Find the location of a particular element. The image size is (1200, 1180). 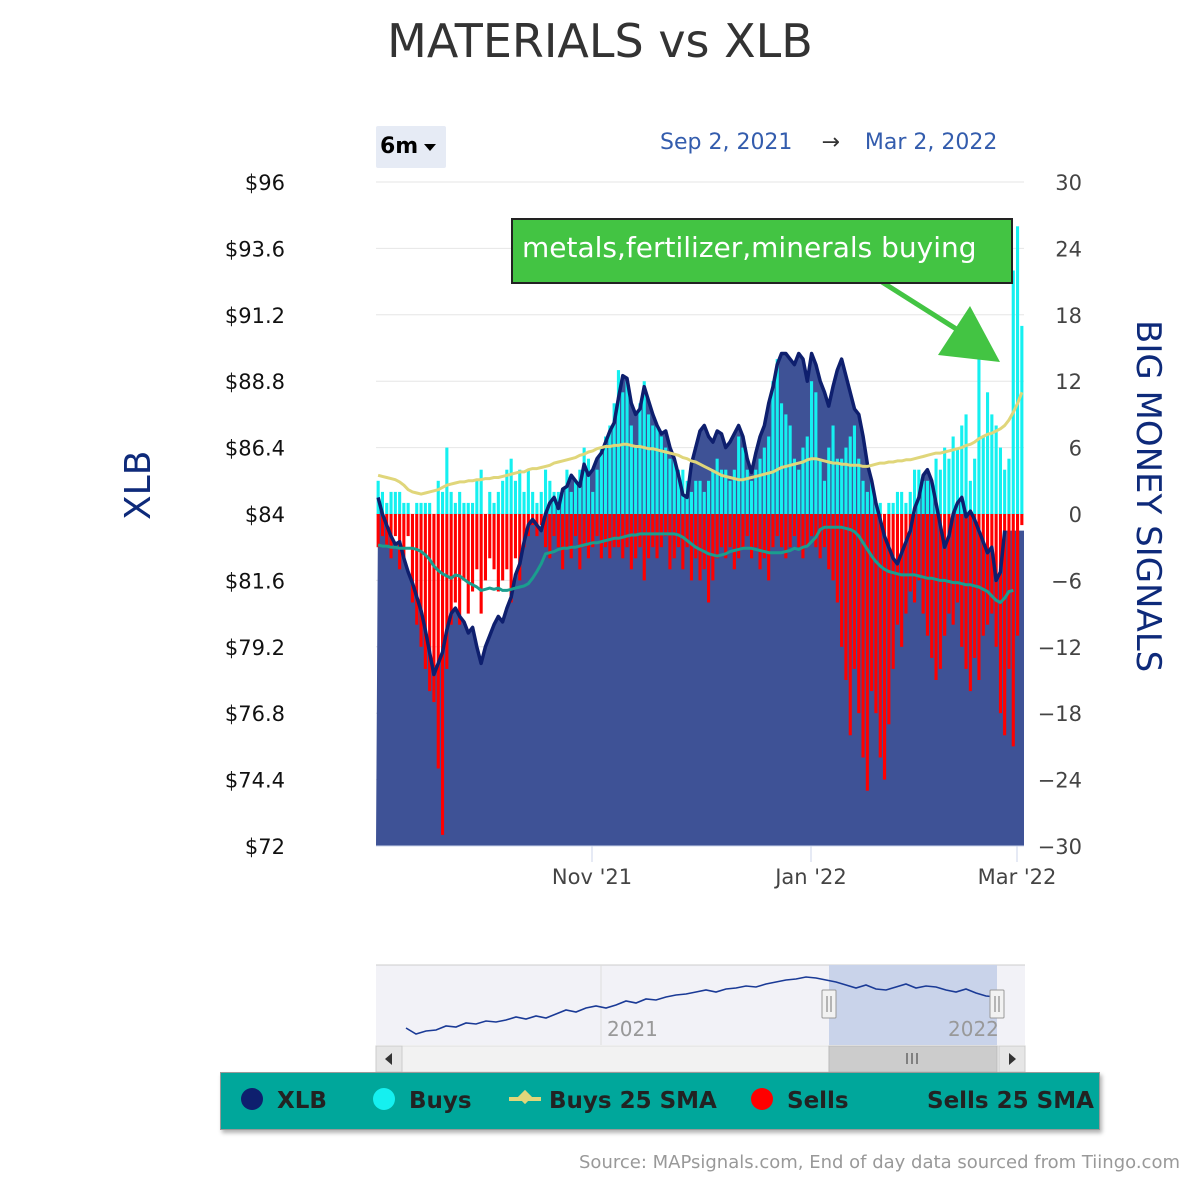

y-left-tick-label: $96 is located at coordinates (265, 183).